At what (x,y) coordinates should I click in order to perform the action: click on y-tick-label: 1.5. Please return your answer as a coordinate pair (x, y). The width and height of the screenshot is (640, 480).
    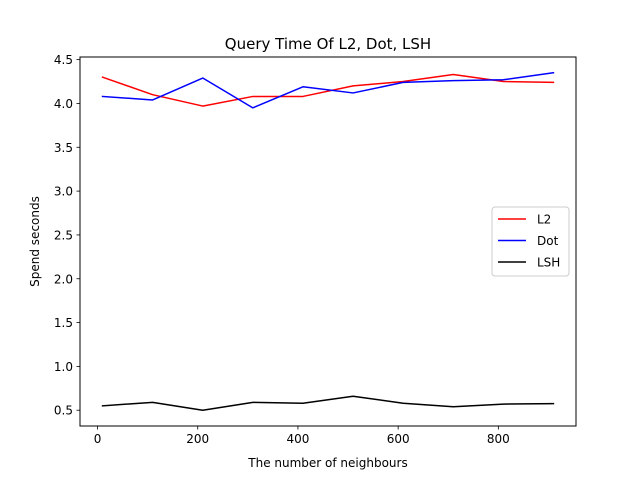
    Looking at the image, I should click on (63, 323).